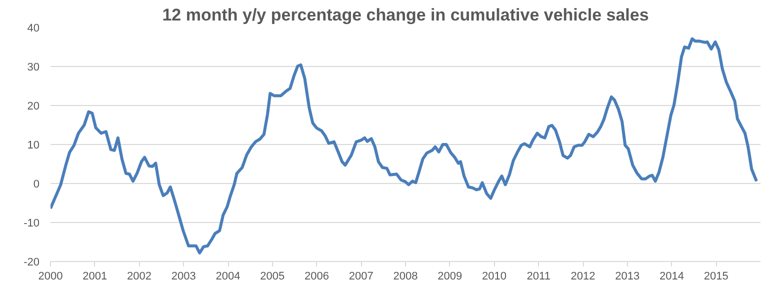 This screenshot has height=289, width=778. Describe the element at coordinates (672, 276) in the screenshot. I see `x-tick-label: 2014` at that location.